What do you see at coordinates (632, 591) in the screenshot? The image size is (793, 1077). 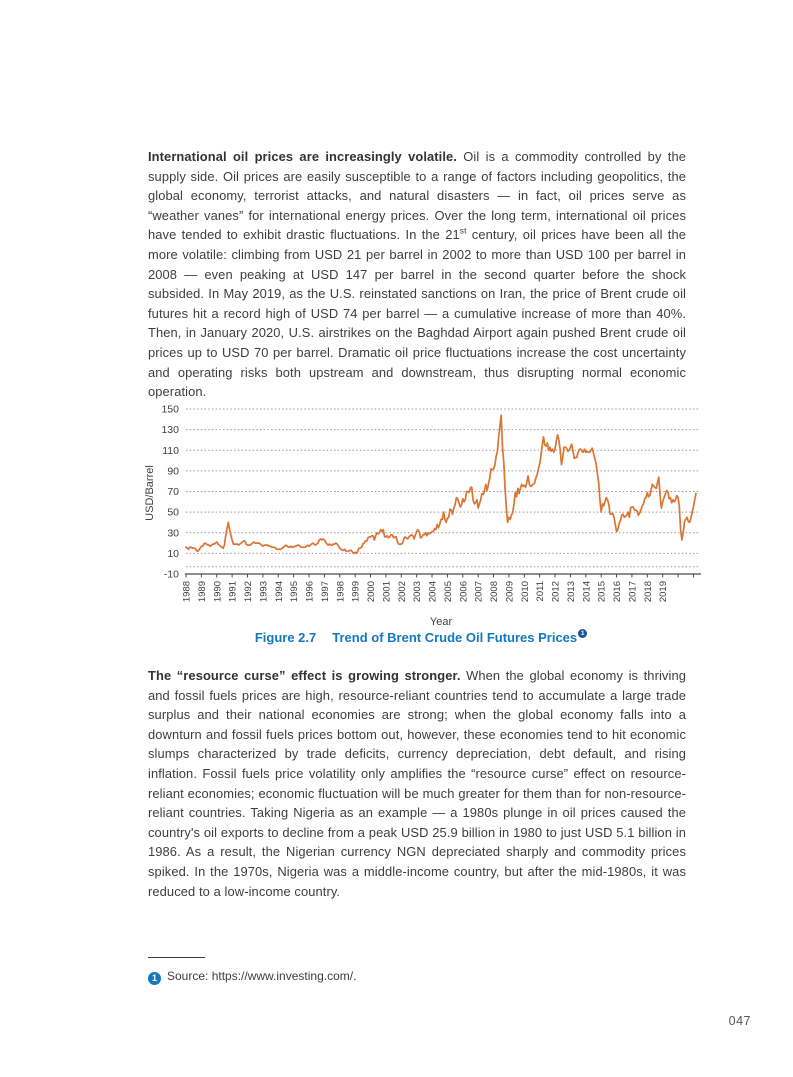 I see `svg-text: 2017` at bounding box center [632, 591].